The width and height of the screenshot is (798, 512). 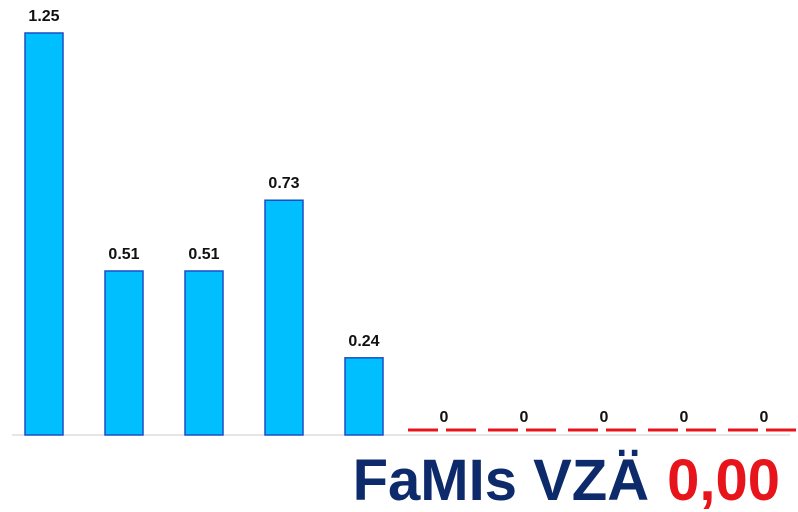 I want to click on chart-title-group: FaMIs VZÄ 0,00, so click(x=566, y=480).